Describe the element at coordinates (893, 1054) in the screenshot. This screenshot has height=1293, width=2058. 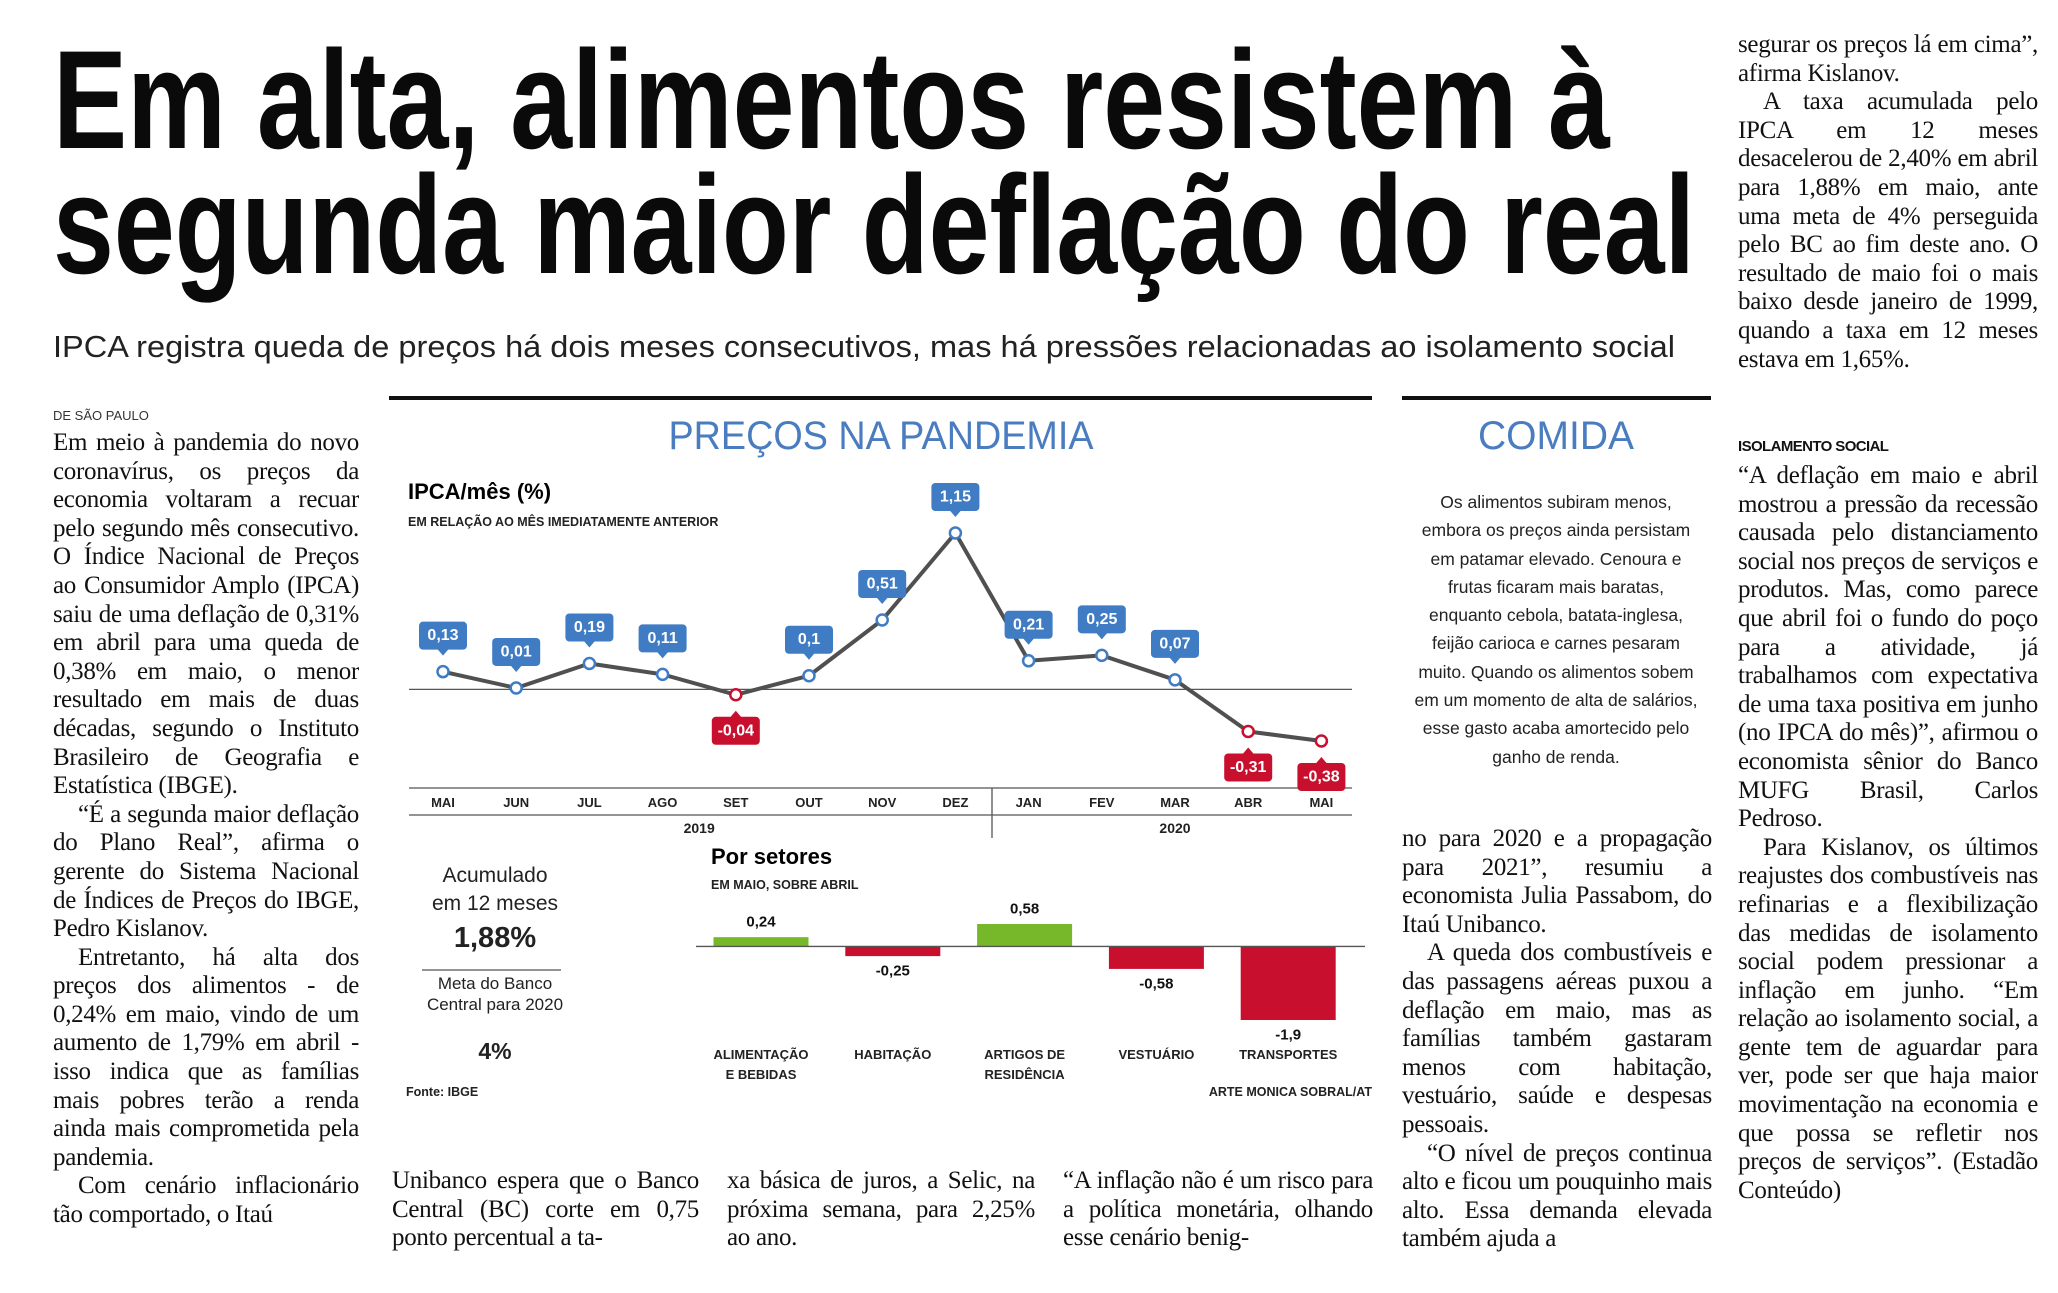
I see `x-tick-label: HABITAÇÃO` at that location.